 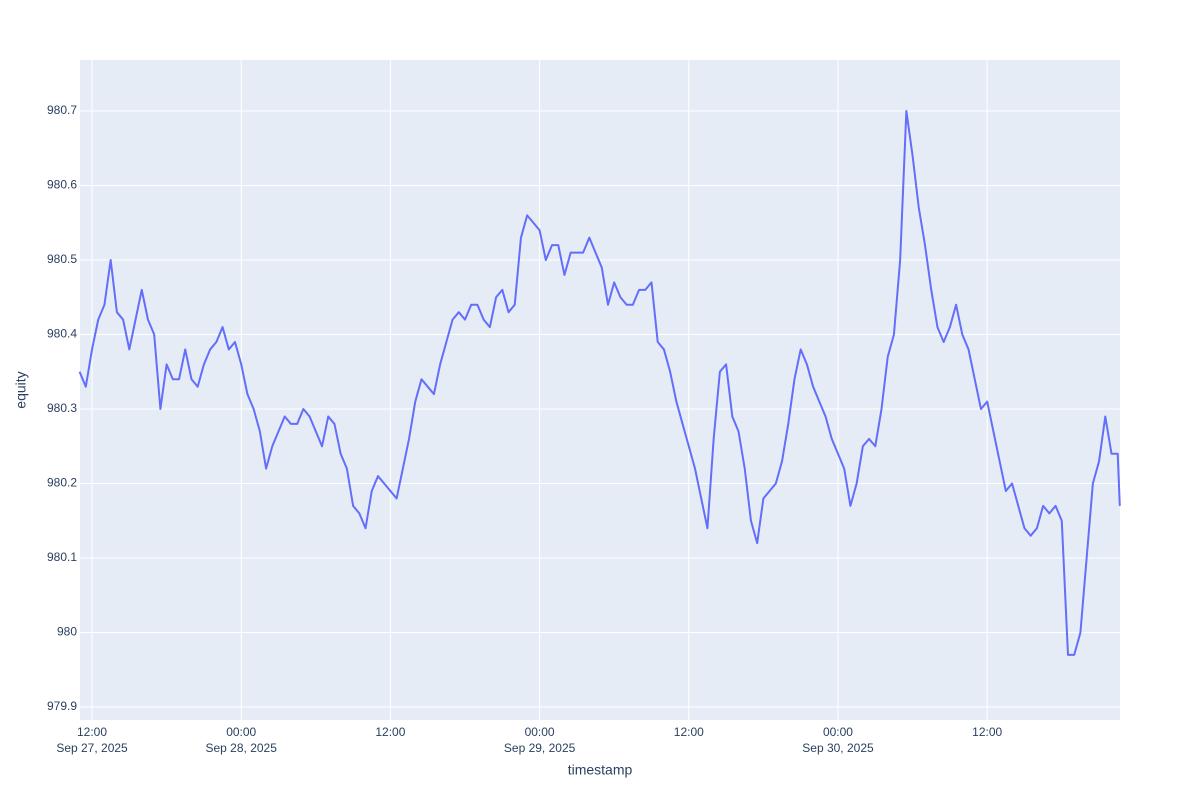 I want to click on y-tick-label: 980.2, so click(x=62, y=483).